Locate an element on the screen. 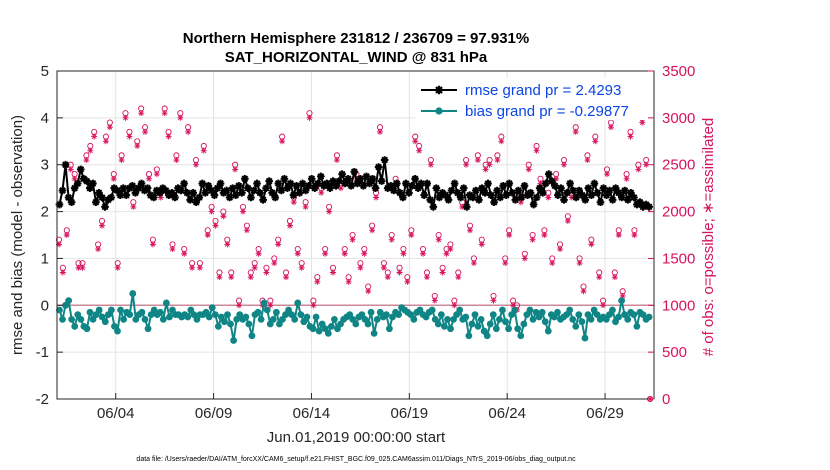 This screenshot has height=470, width=830. y-tick-label-left: 2 is located at coordinates (45, 212).